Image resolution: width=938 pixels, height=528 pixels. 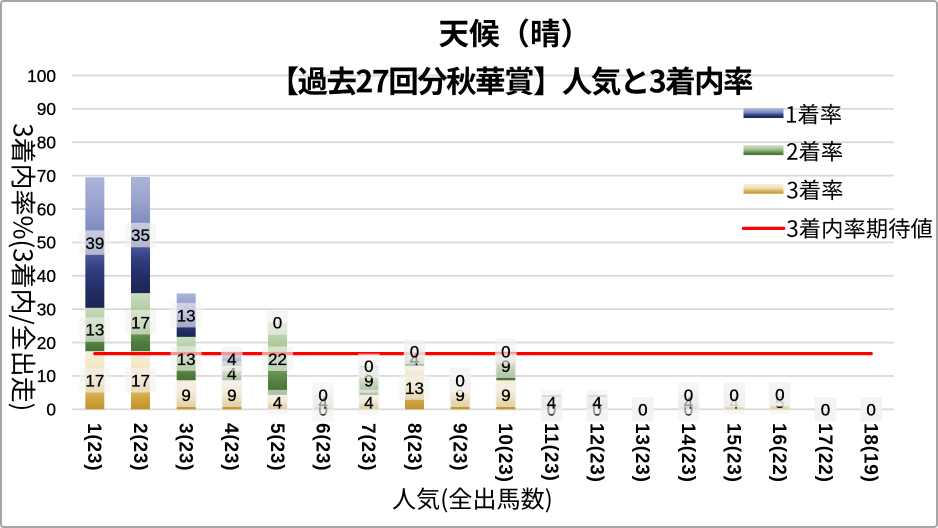 What do you see at coordinates (46, 376) in the screenshot?
I see `svg-text: 10` at bounding box center [46, 376].